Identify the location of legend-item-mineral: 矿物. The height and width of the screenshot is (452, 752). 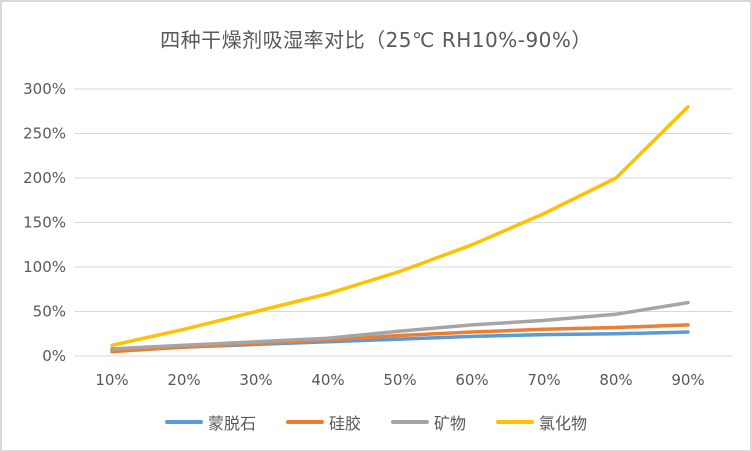
(428, 422).